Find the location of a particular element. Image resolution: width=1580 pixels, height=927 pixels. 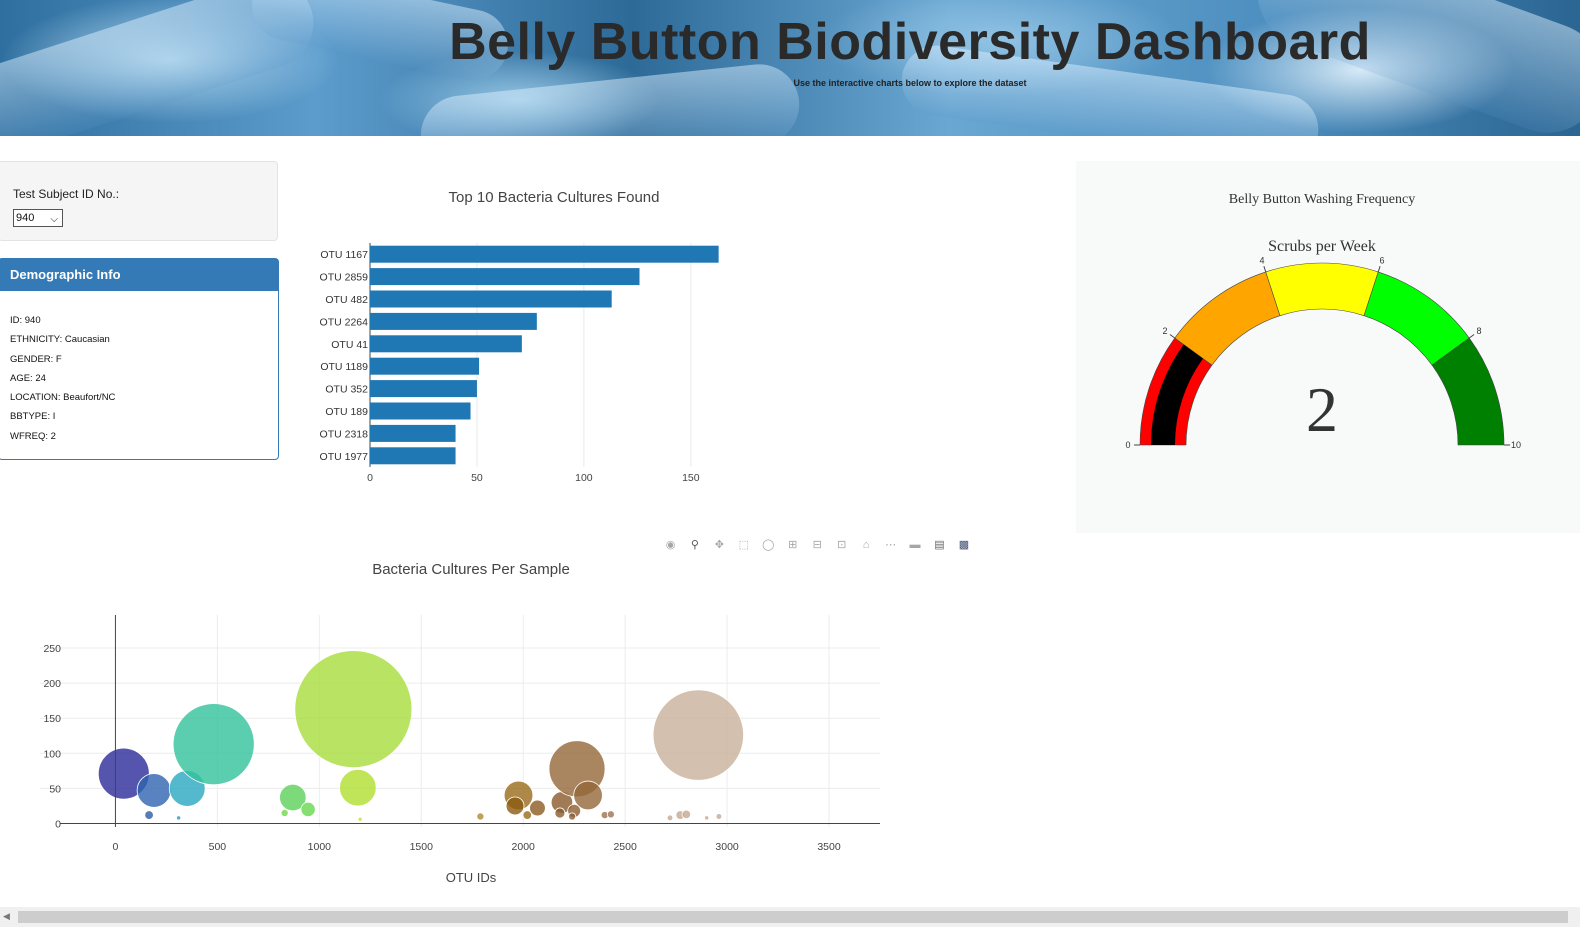

page-title: Belly Button Biodiversity Dashboard is located at coordinates (910, 42).